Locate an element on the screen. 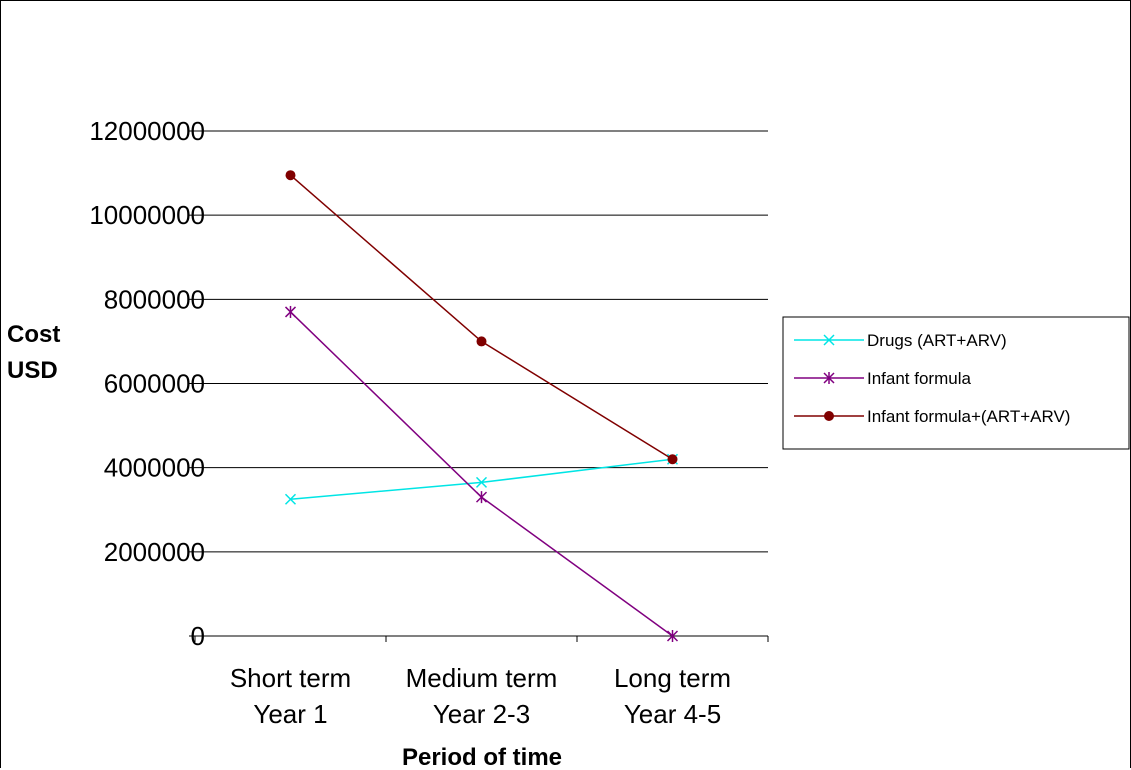 The height and width of the screenshot is (770, 1131). legend-label: Drugs (ART+ARV) is located at coordinates (937, 340).